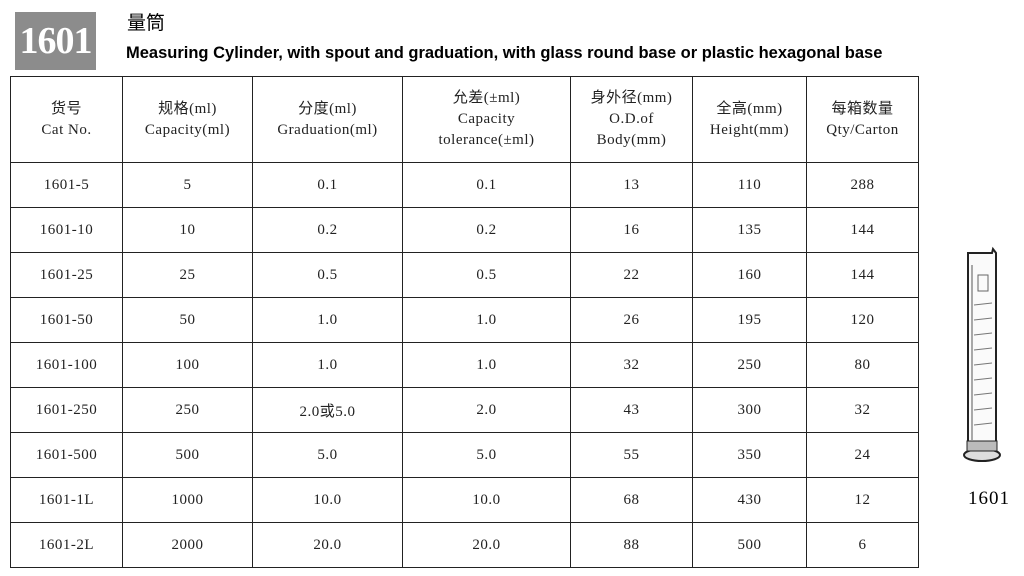 Image resolution: width=1024 pixels, height=576 pixels. Describe the element at coordinates (146, 23) in the screenshot. I see `title-cn: 量筒` at that location.